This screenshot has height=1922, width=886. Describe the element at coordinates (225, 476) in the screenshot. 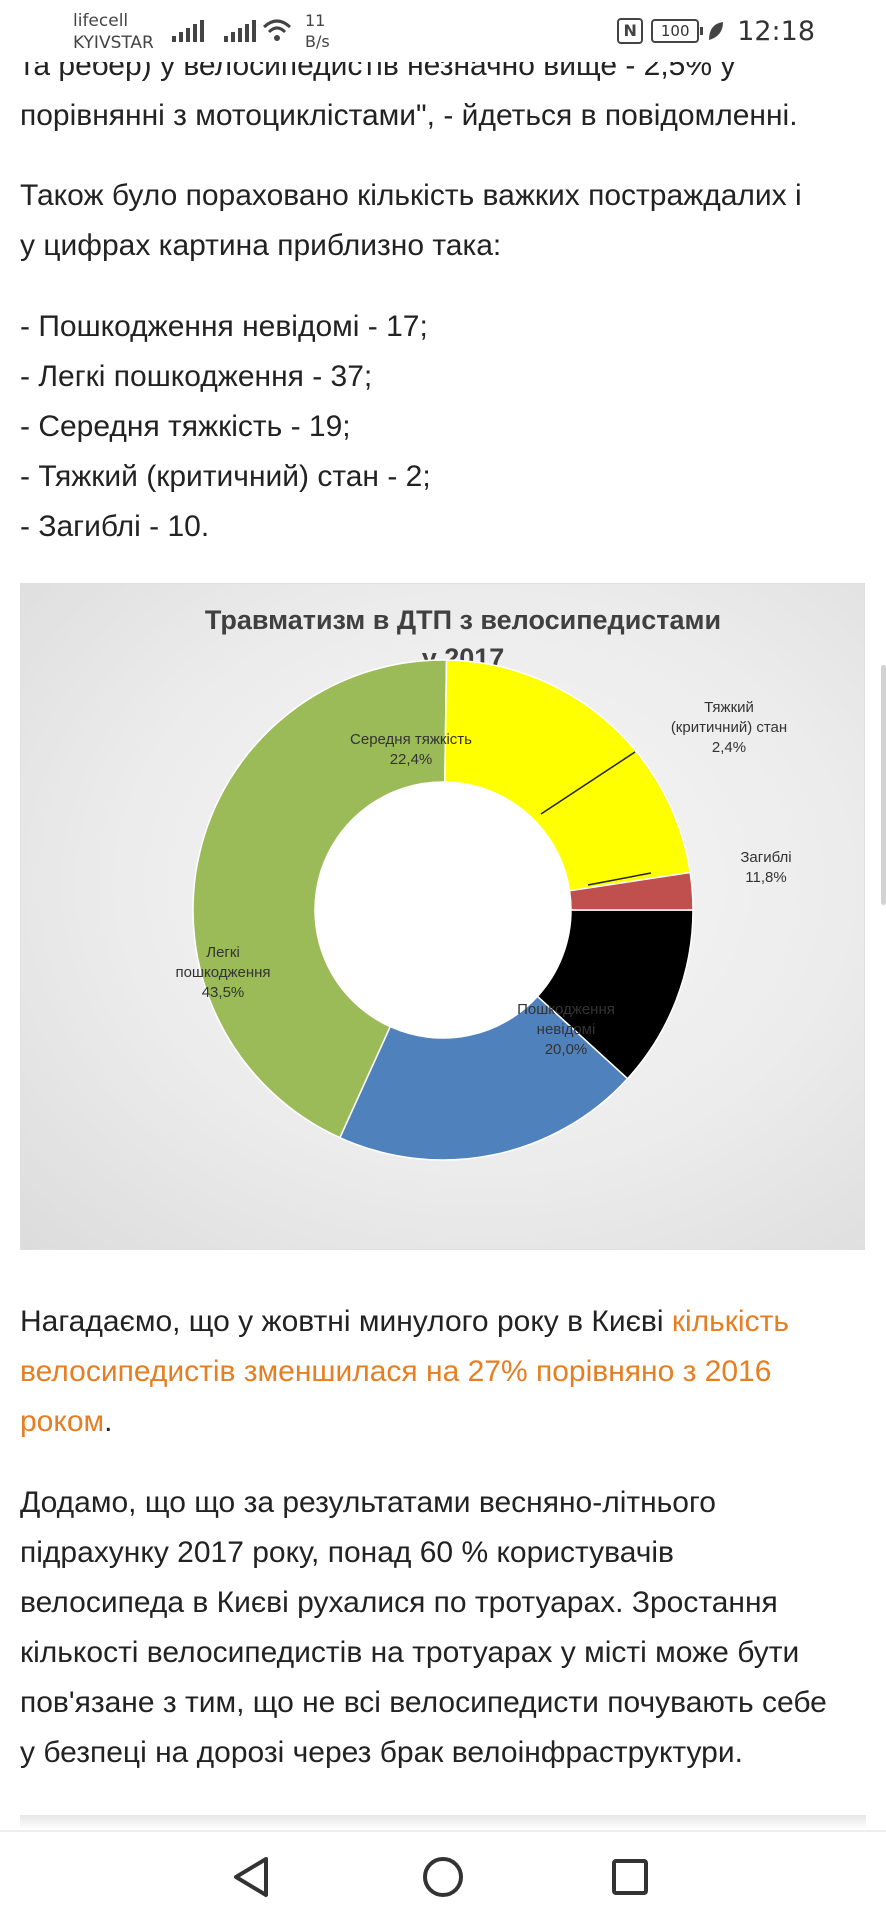

I see `list-item: - Тяжкий (критичний) стан - 2;` at that location.